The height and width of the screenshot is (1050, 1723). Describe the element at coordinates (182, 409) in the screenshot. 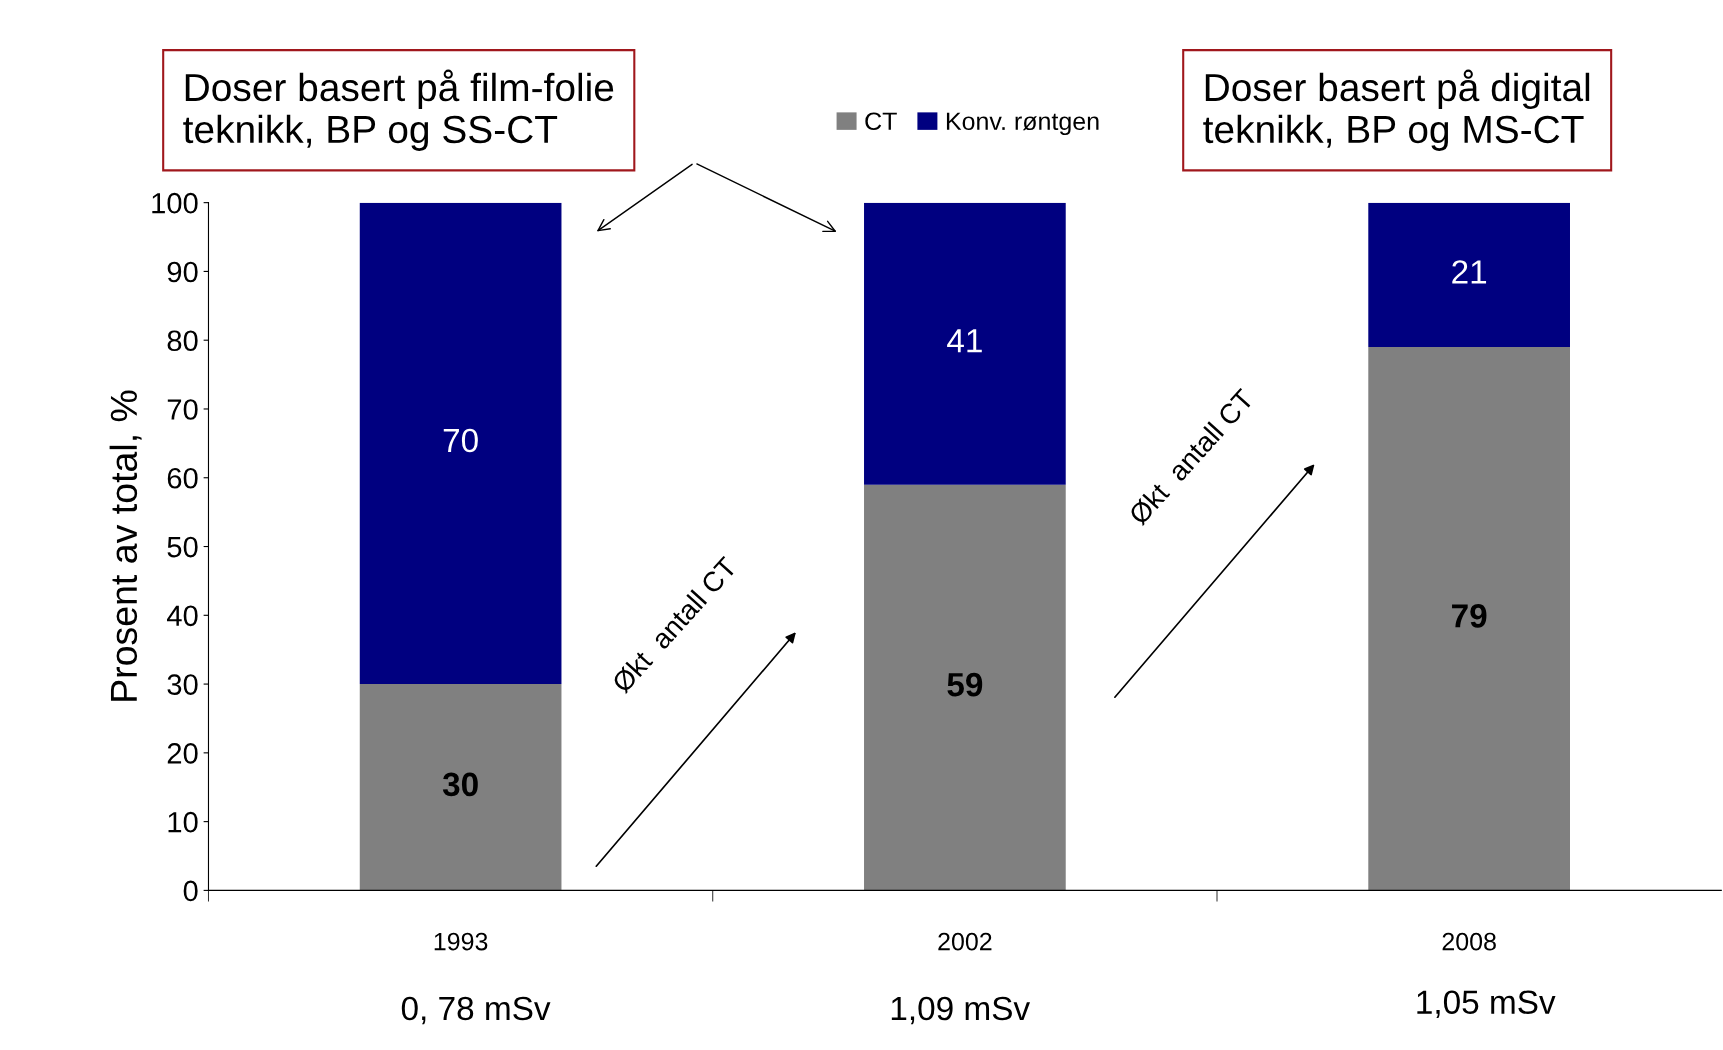

I see `y-tick-label: 70` at that location.